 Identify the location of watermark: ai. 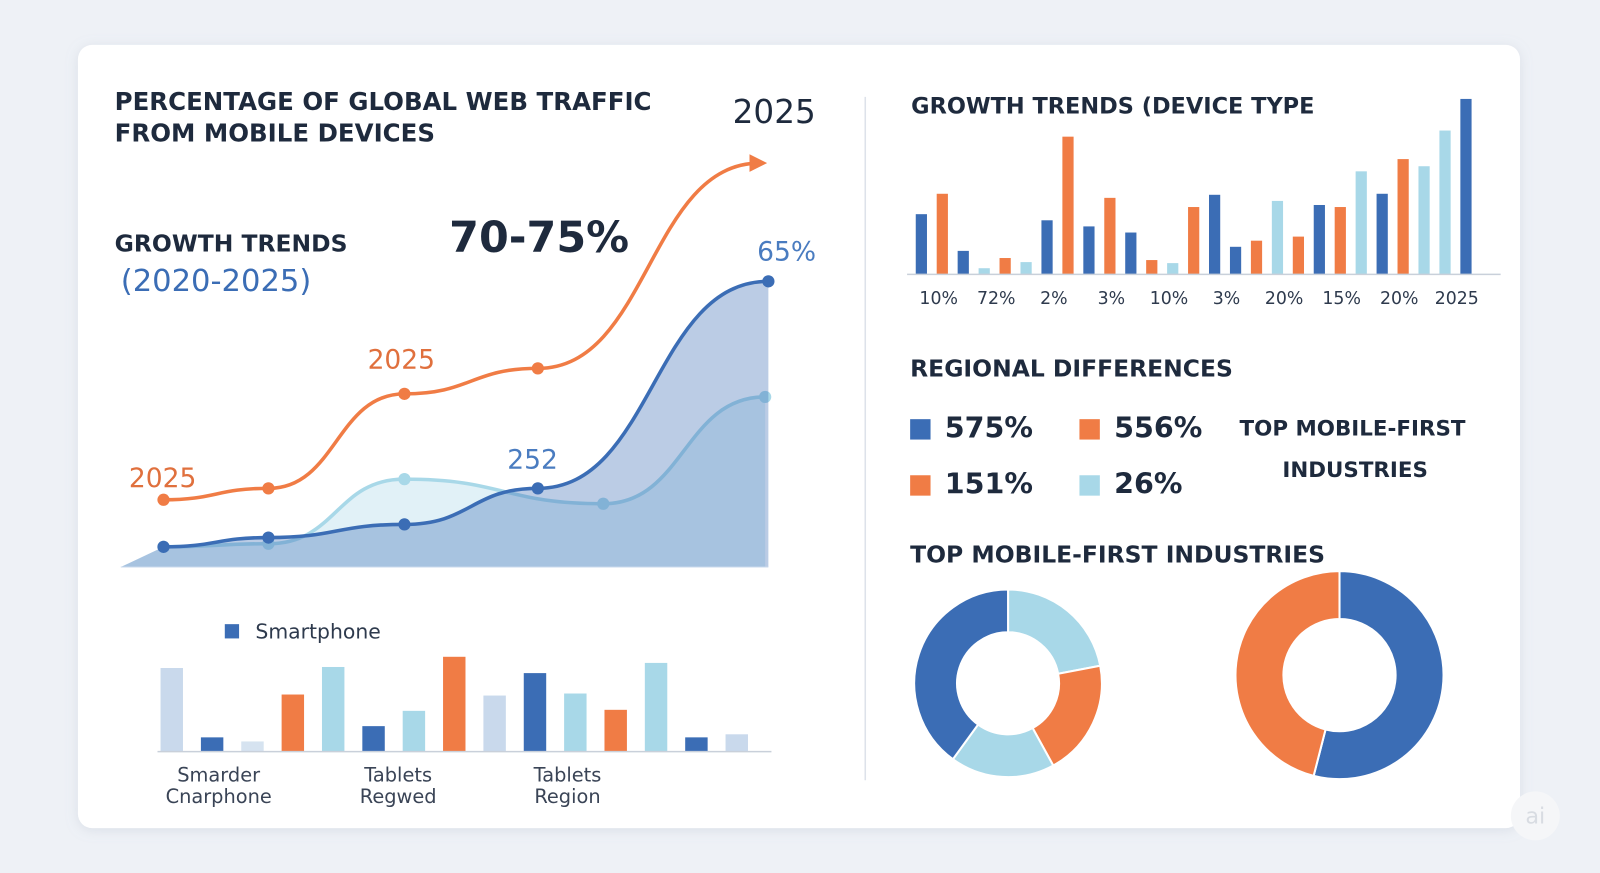
(1535, 816).